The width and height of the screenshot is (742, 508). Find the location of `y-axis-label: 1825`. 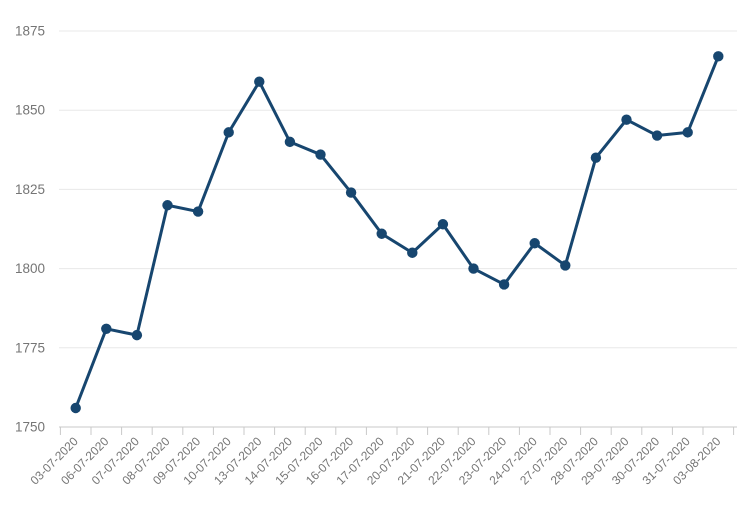

y-axis-label: 1825 is located at coordinates (30, 189).